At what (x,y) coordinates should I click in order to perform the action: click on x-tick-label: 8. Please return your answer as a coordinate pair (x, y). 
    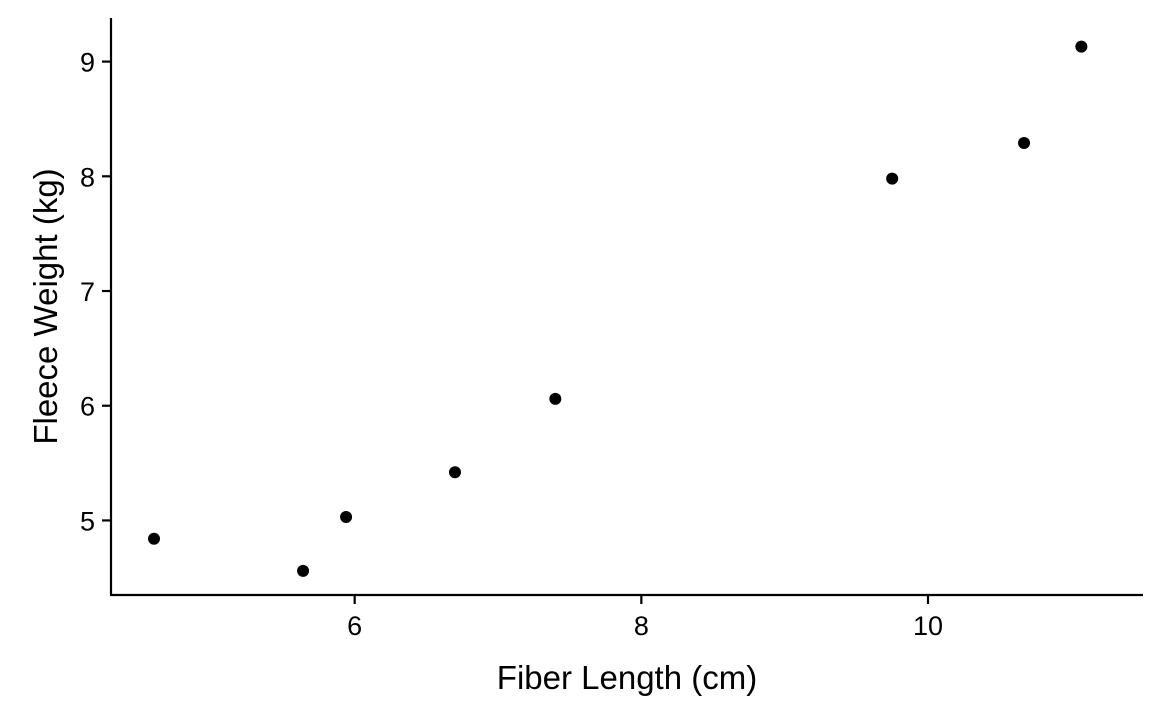
    Looking at the image, I should click on (641, 626).